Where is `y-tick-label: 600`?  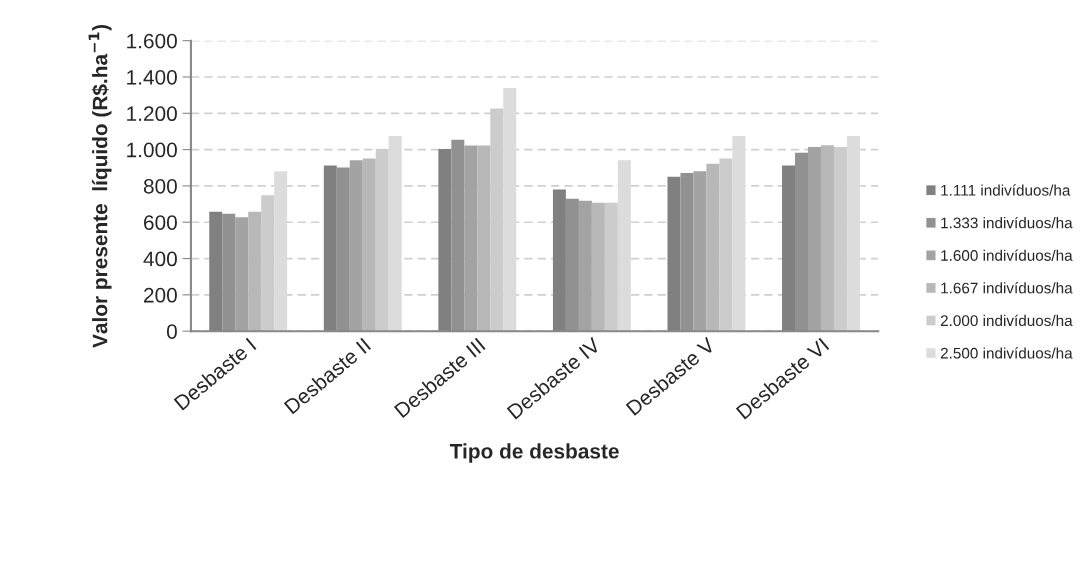 y-tick-label: 600 is located at coordinates (160, 222).